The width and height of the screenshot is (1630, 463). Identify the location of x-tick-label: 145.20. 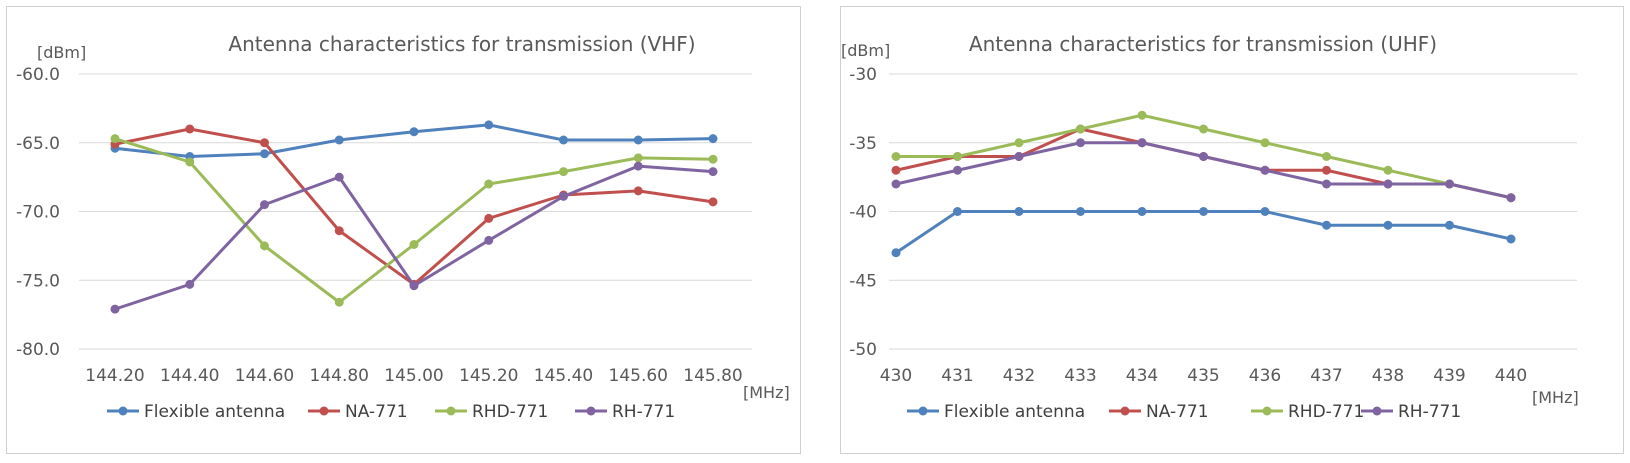
(488, 376).